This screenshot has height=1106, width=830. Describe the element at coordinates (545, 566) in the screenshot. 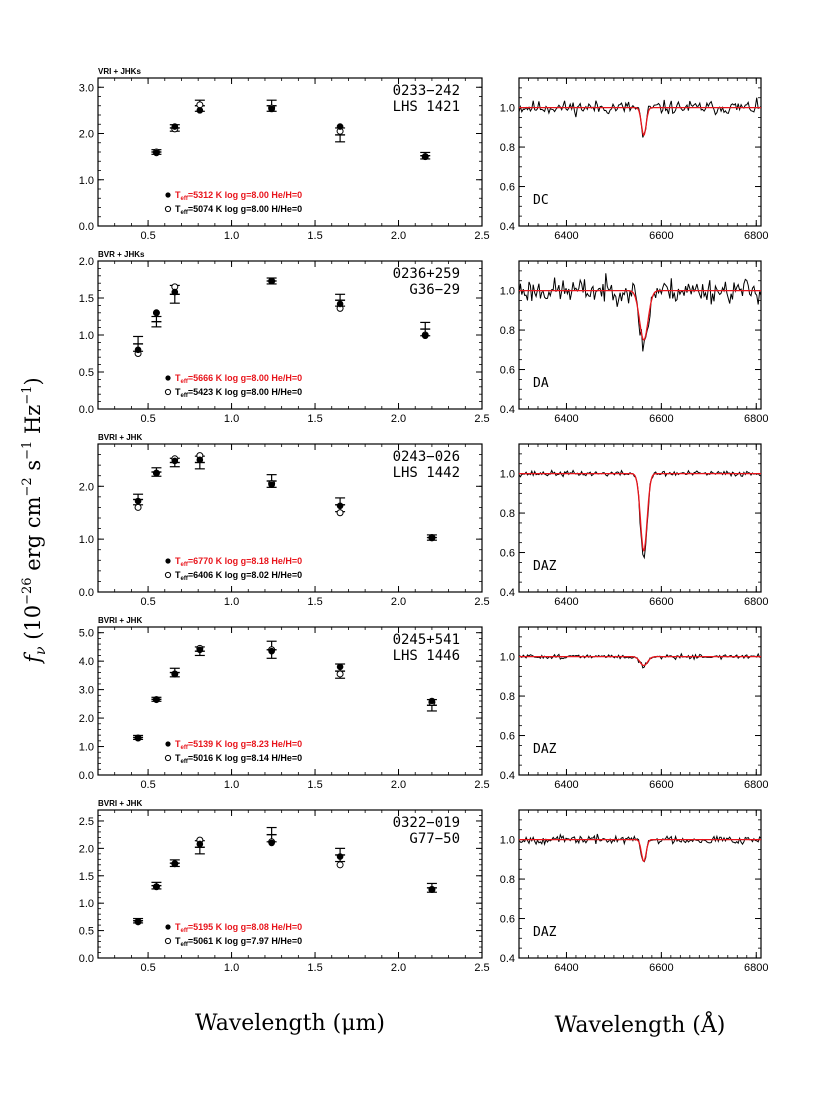

I see `spectral-type-label: DAZ` at that location.